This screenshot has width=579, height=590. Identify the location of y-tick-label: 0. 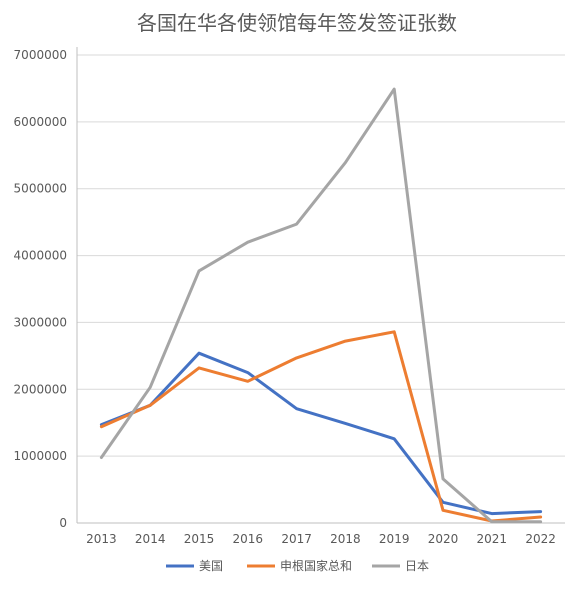
(63, 523).